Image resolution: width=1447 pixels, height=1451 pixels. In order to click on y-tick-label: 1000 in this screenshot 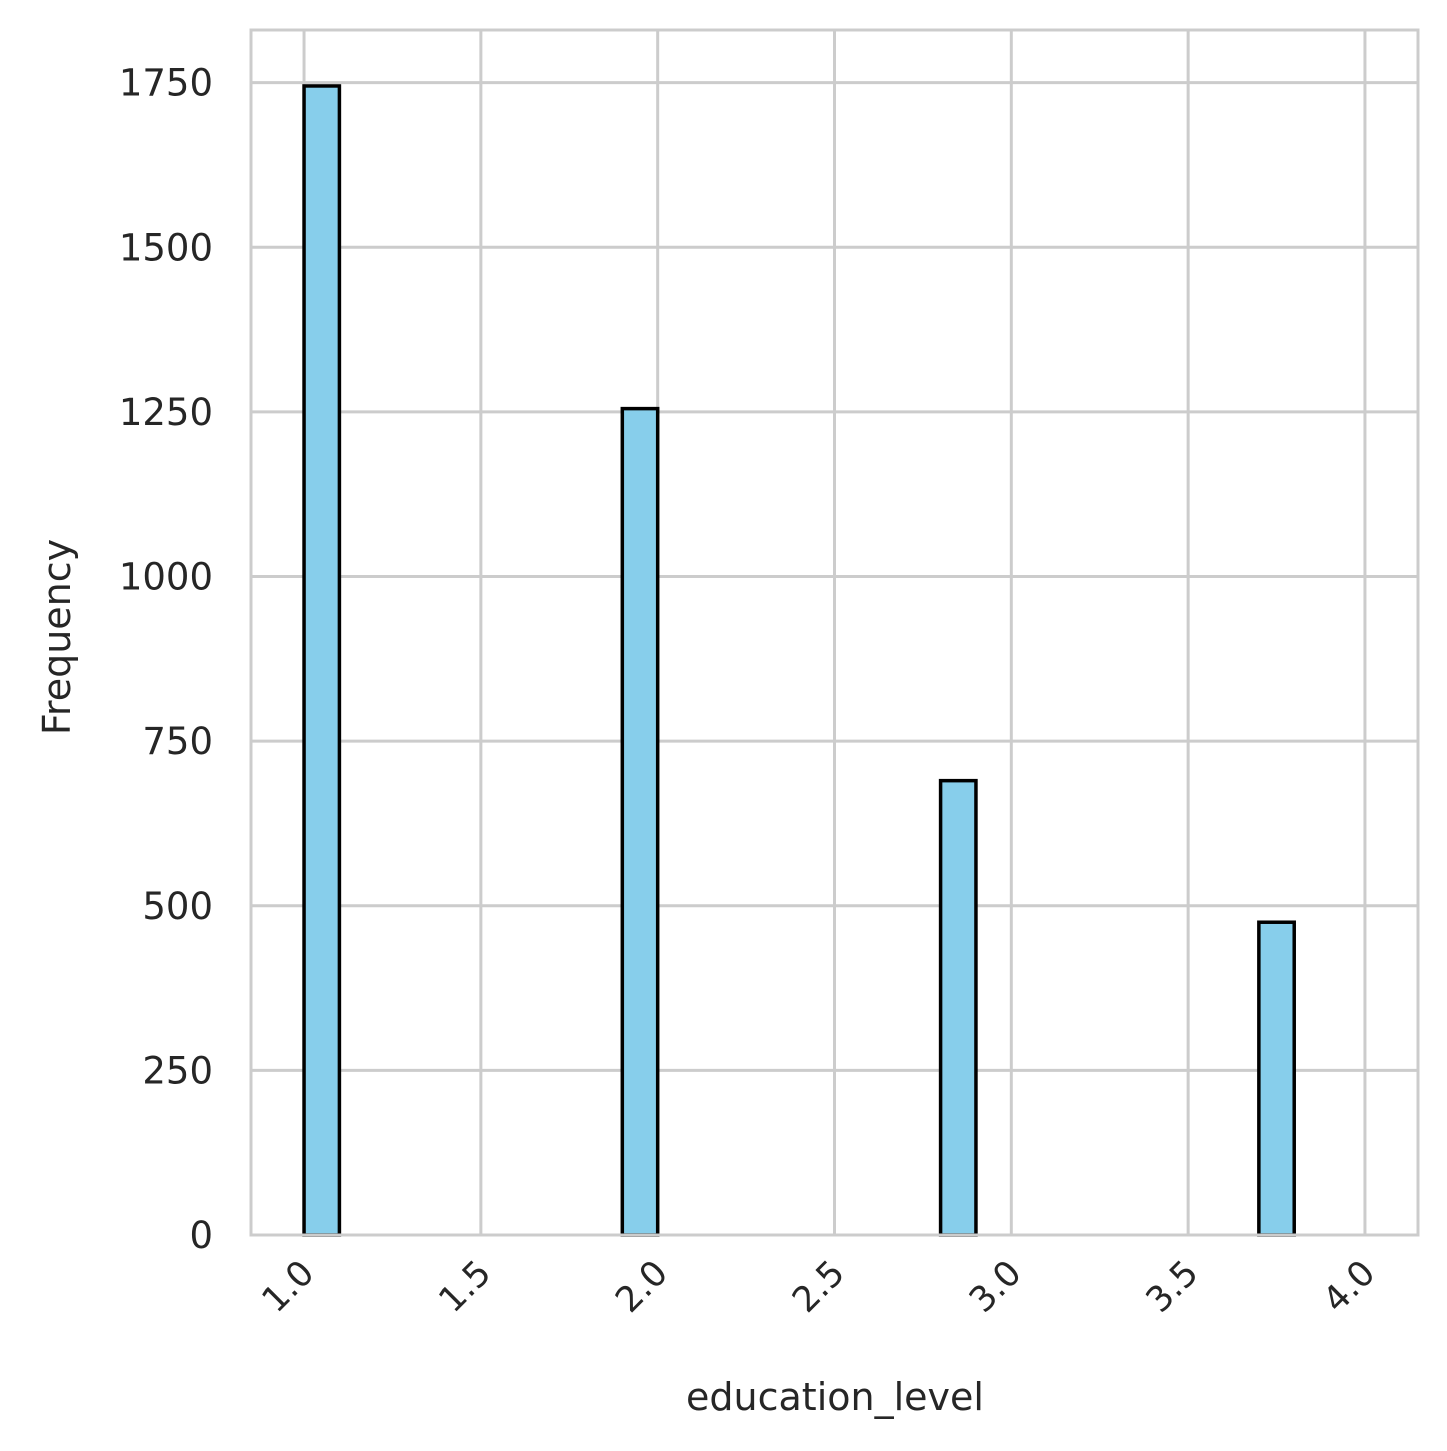, I will do `click(166, 577)`.